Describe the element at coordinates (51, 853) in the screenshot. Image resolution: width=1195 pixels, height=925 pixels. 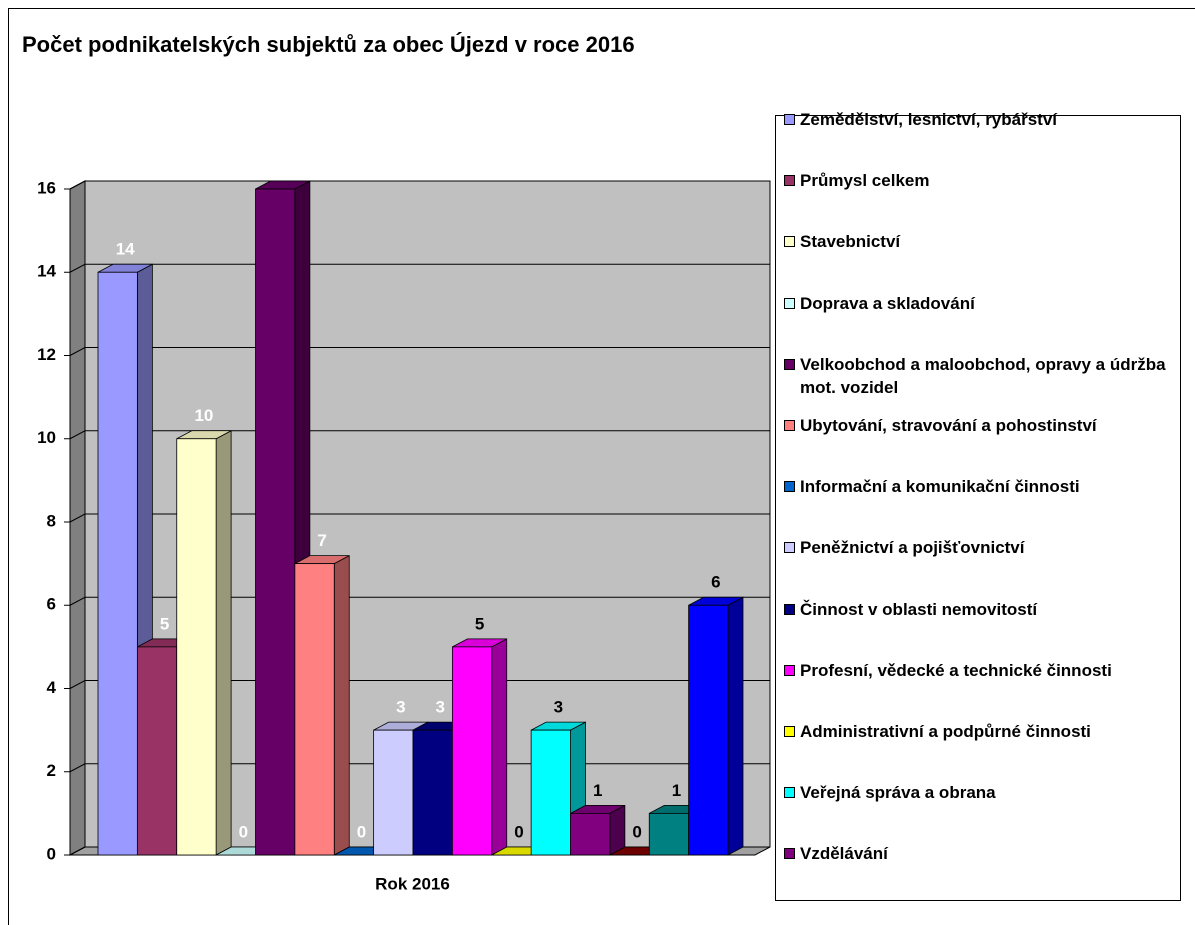
I see `y-tick-label: 0` at that location.